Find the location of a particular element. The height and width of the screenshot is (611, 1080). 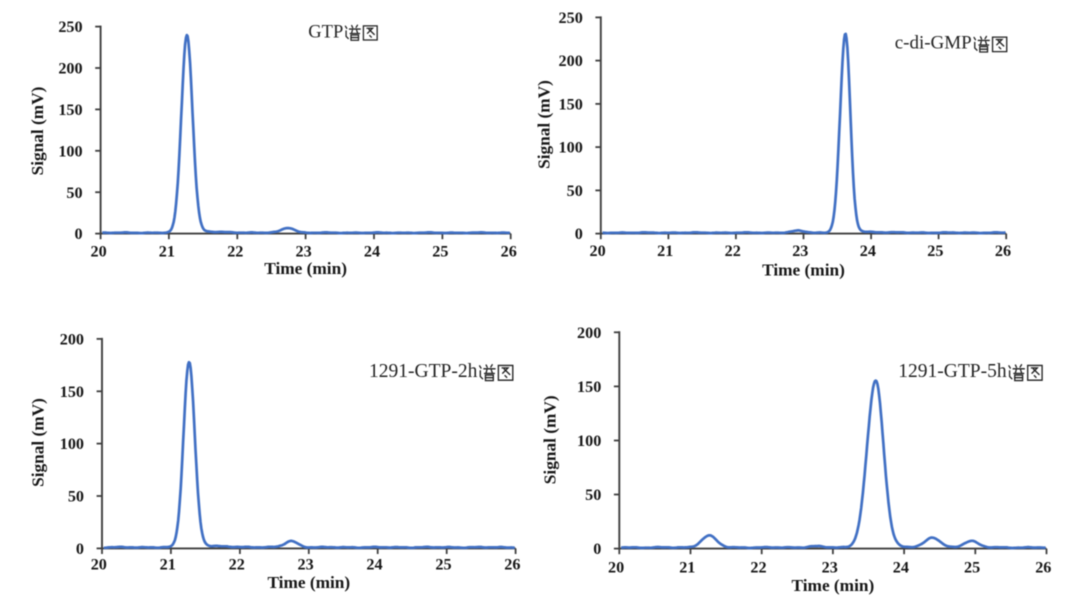

svg-text: GTP is located at coordinates (325, 33).